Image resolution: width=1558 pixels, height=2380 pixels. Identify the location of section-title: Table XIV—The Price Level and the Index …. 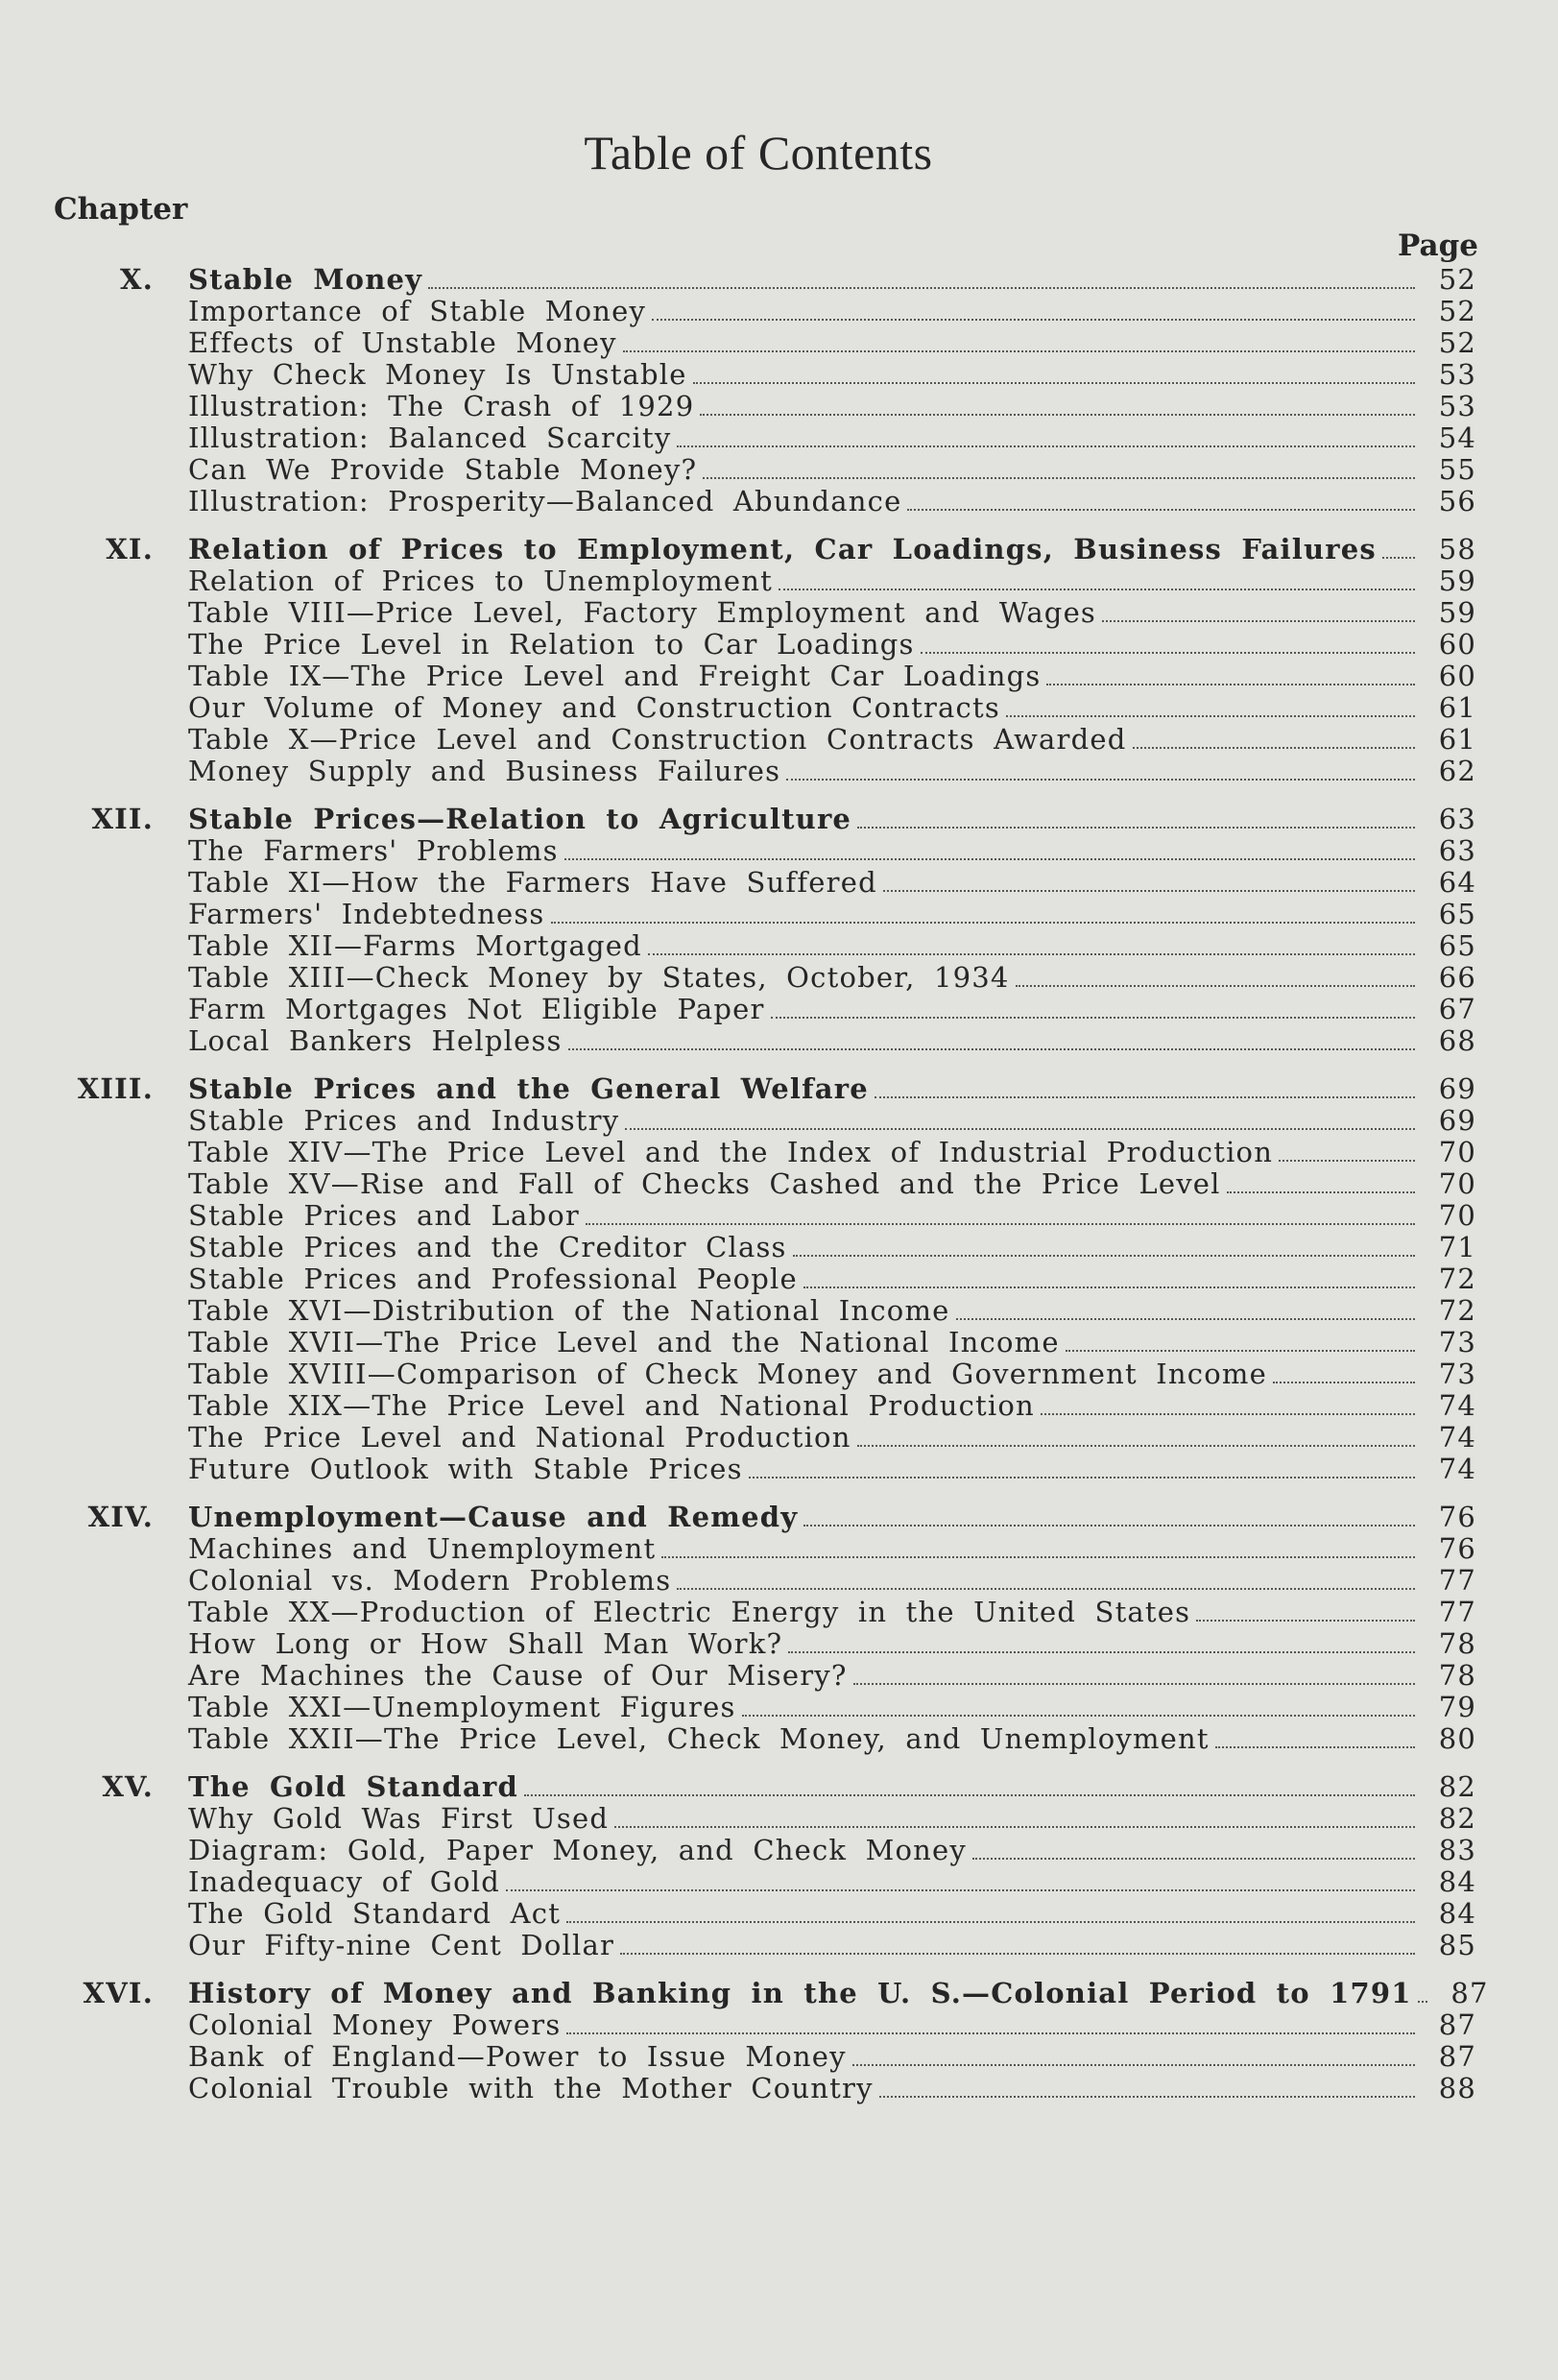
(731, 1152).